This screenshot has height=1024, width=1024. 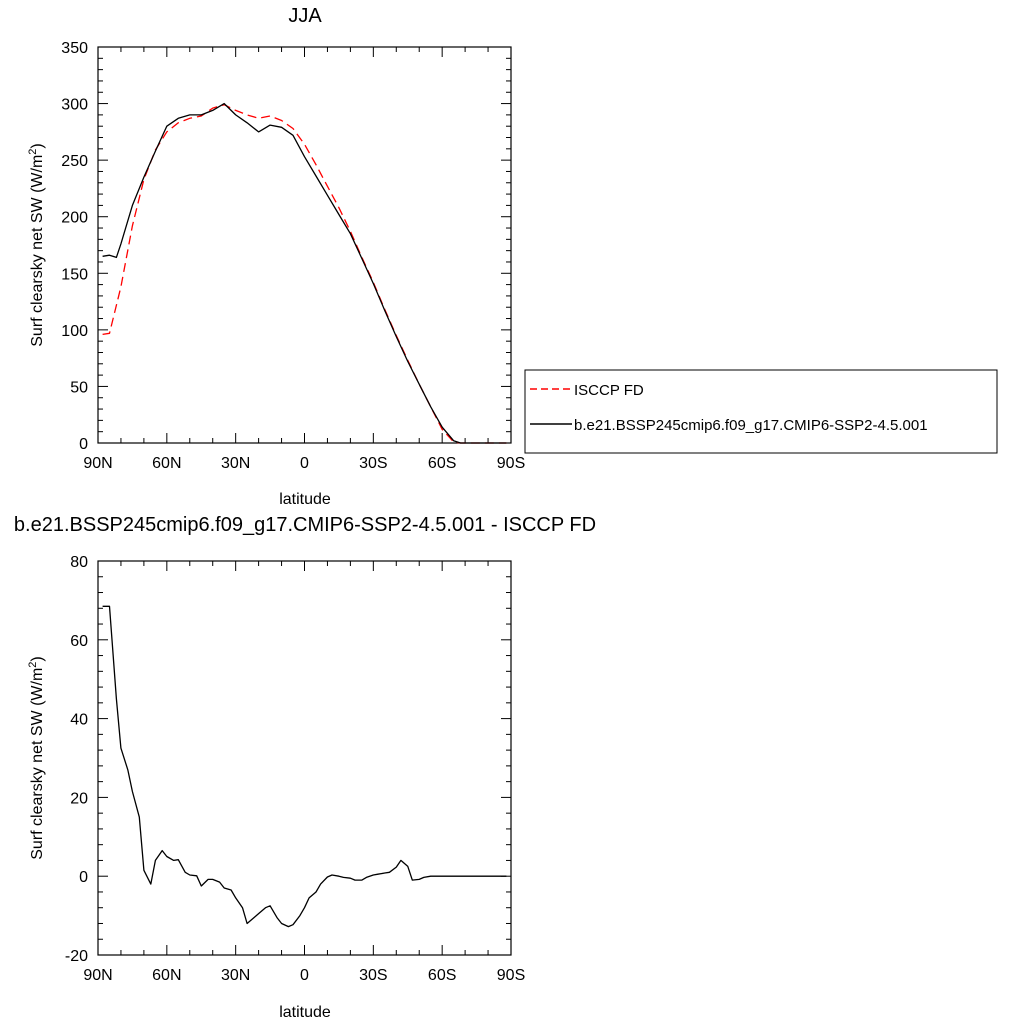 I want to click on top-ylabel-end: ), so click(x=37, y=145).